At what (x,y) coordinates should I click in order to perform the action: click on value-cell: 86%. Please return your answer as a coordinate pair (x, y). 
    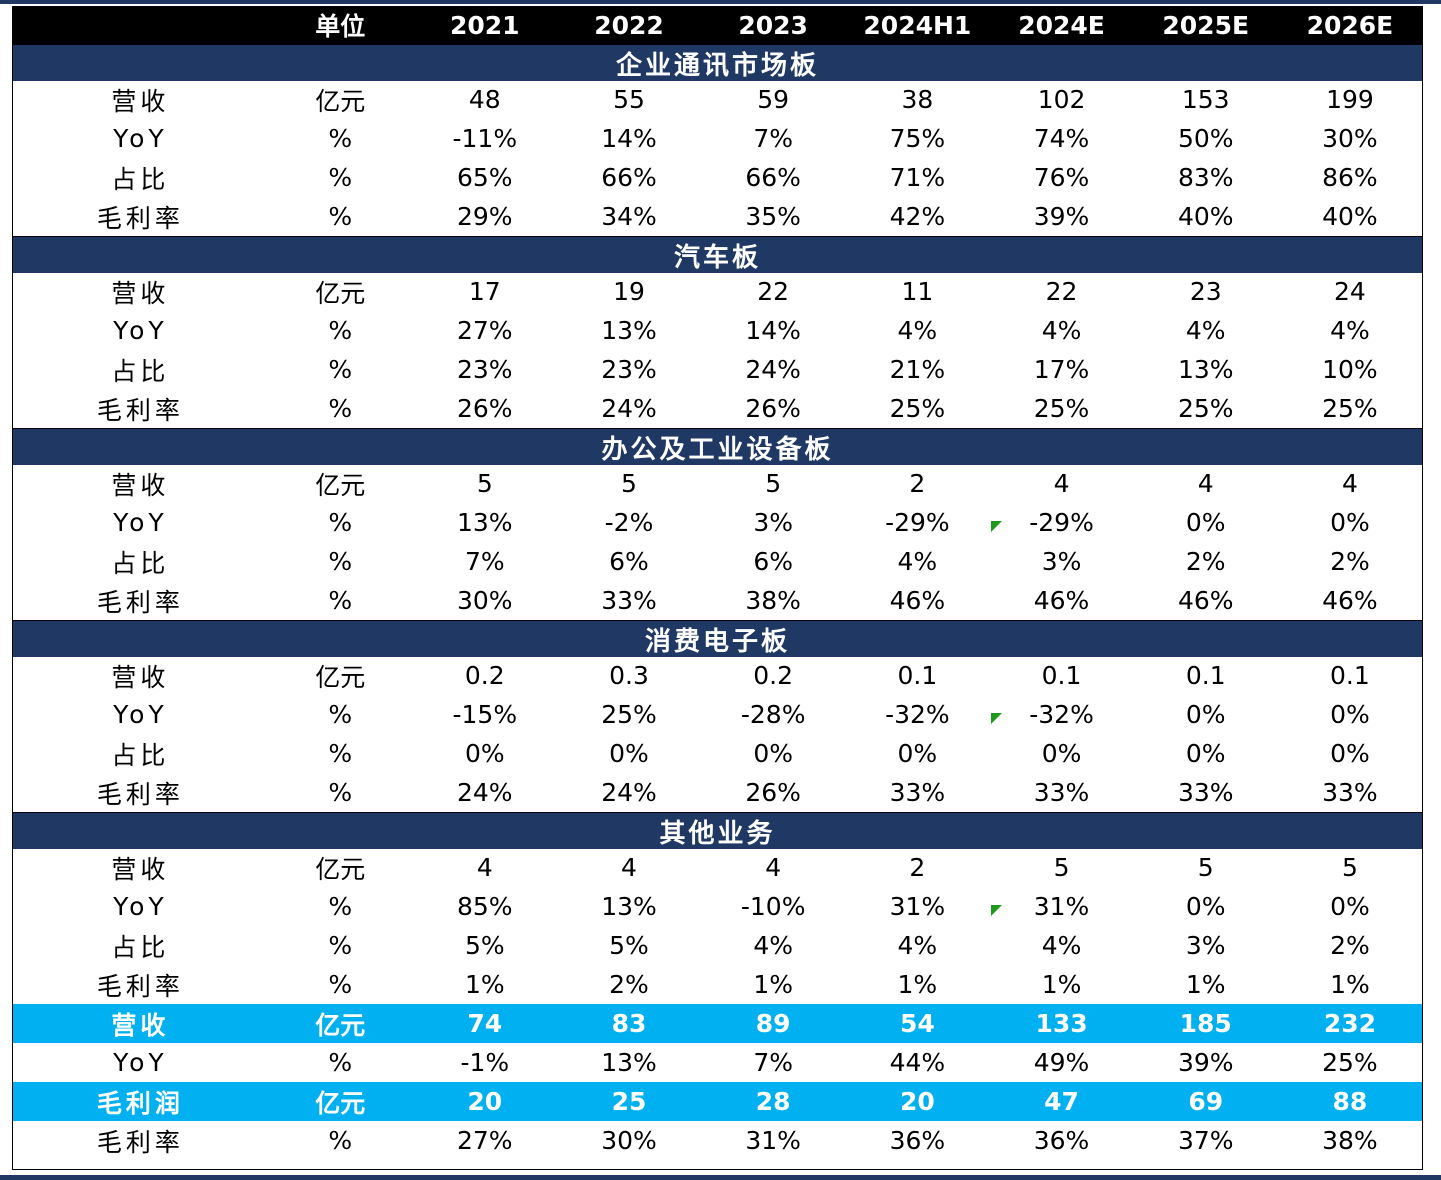
    Looking at the image, I should click on (1350, 177).